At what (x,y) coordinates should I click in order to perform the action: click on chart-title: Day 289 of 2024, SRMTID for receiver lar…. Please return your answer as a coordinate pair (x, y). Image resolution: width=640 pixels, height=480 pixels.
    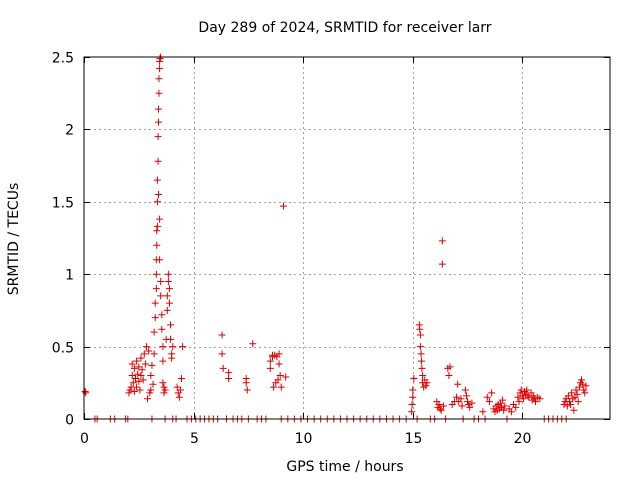
    Looking at the image, I should click on (344, 28).